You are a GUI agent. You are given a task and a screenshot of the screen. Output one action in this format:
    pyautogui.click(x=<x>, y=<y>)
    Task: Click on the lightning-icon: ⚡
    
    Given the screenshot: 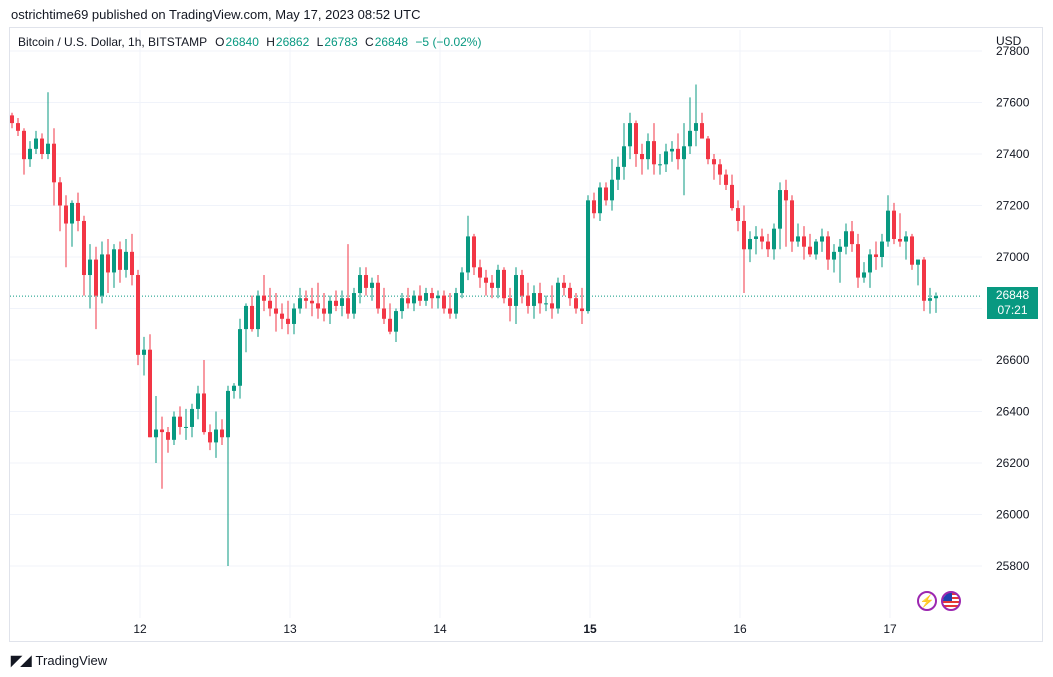 What is the action you would take?
    pyautogui.click(x=927, y=601)
    